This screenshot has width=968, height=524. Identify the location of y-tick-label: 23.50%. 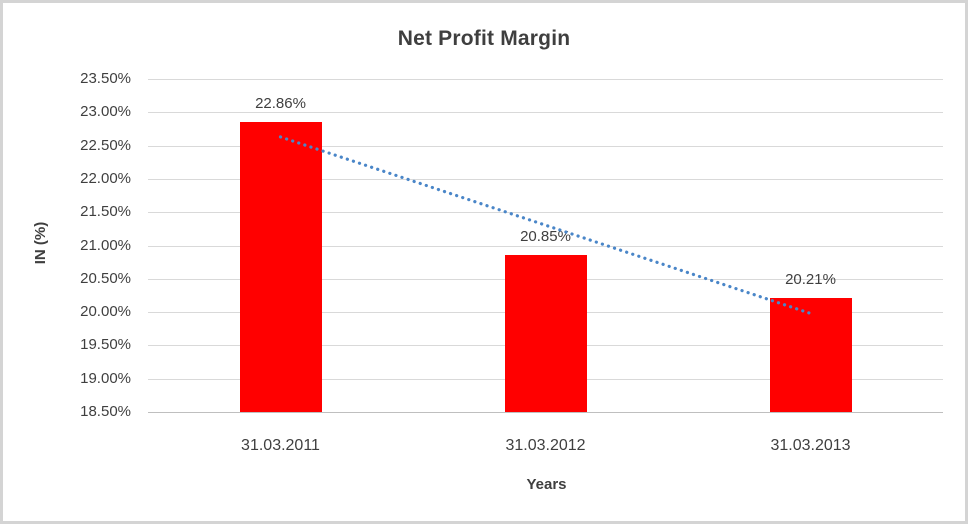
(105, 78).